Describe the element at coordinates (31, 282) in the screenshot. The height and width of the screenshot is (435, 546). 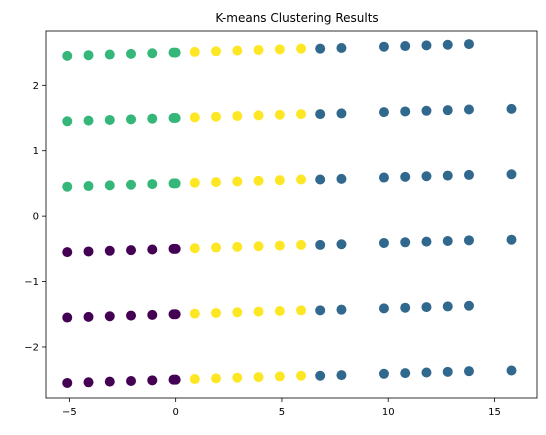
I see `y-tick-label: −1` at that location.